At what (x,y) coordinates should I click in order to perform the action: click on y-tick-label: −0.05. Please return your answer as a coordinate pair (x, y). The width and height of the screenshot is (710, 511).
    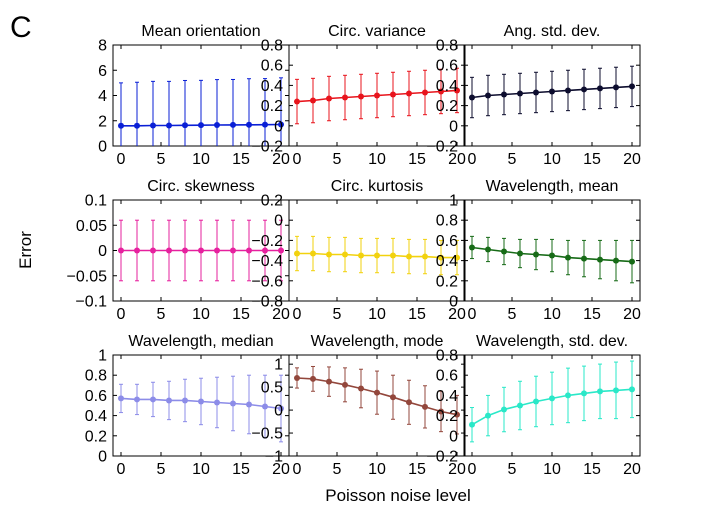
    Looking at the image, I should click on (87, 276).